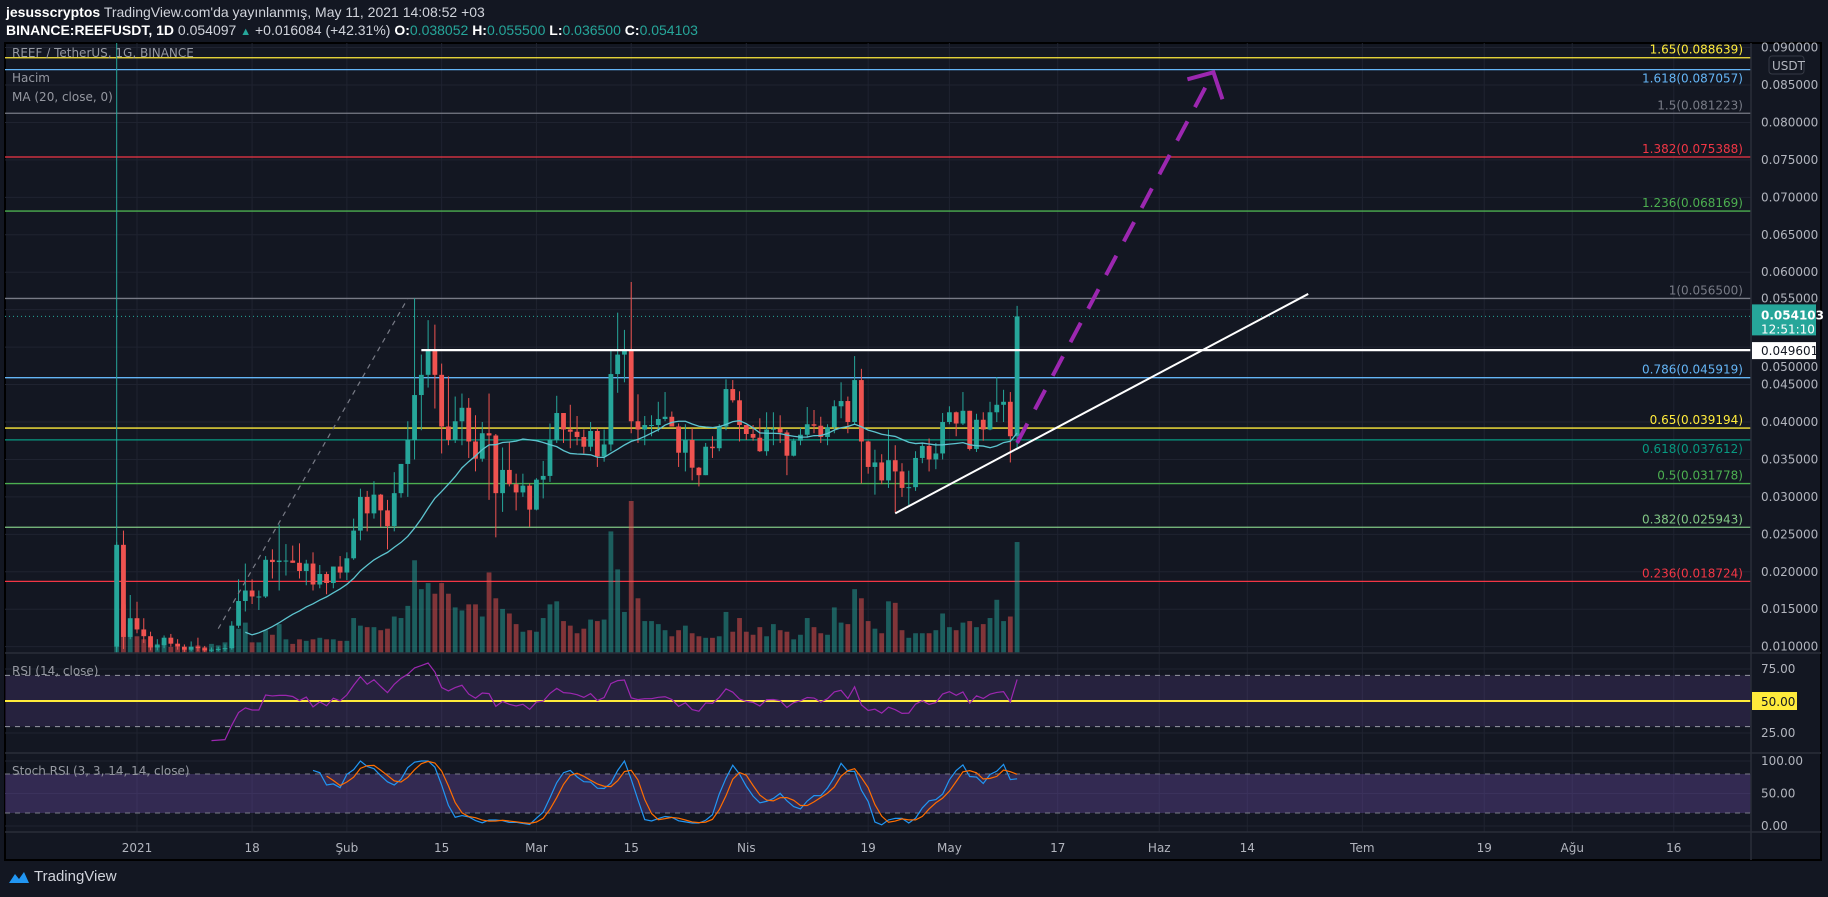  What do you see at coordinates (1784, 320) in the screenshot?
I see `current-price-badge` at bounding box center [1784, 320].